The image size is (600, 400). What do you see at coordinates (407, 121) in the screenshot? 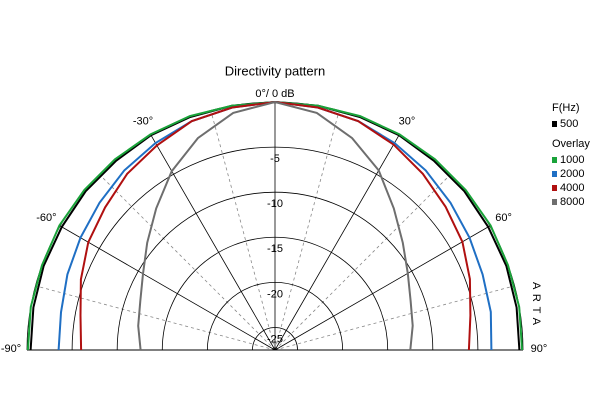
I see `theta-tick-label: 30°` at bounding box center [407, 121].